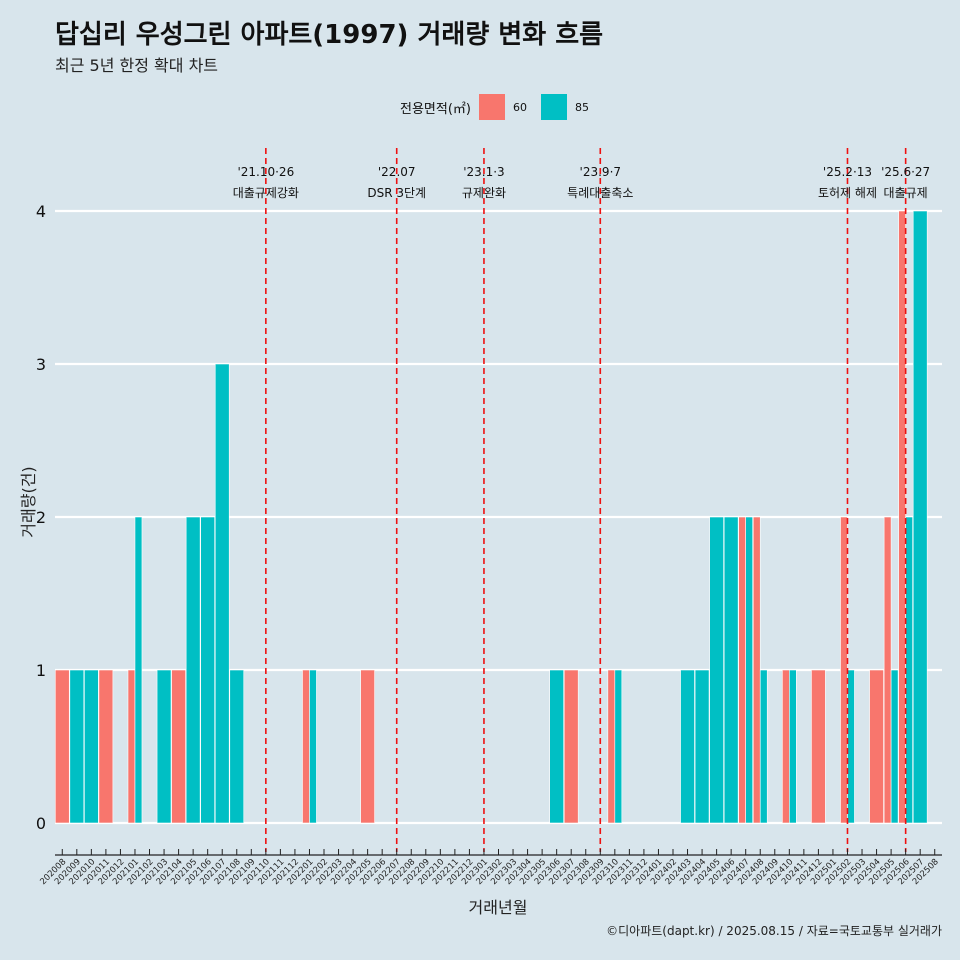 The height and width of the screenshot is (960, 960). What do you see at coordinates (519, 107) in the screenshot?
I see `legend-label-60: 60` at bounding box center [519, 107].